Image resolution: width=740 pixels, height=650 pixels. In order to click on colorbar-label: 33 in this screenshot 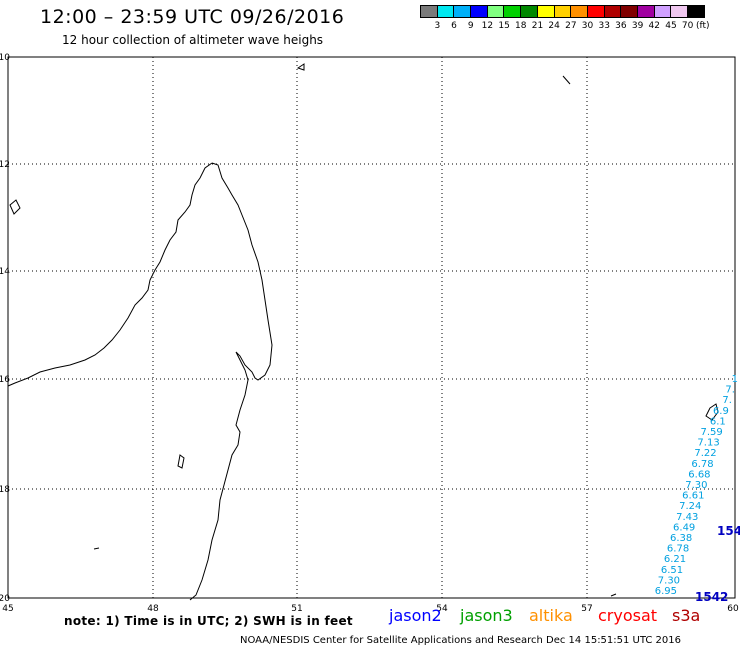, I will do `click(604, 26)`.